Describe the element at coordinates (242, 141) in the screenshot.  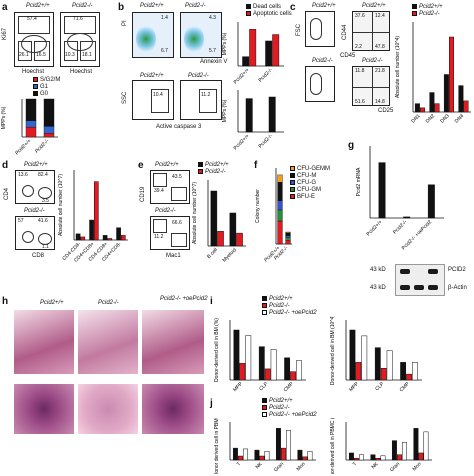
I see `x-tick-label: Pcid2+/+` at that location.